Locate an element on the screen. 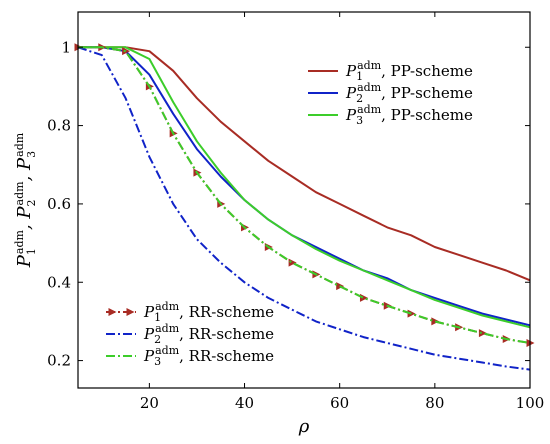 The width and height of the screenshot is (550, 444). legend-top-label-1: P1adm, PP-scheme is located at coordinates (409, 71).